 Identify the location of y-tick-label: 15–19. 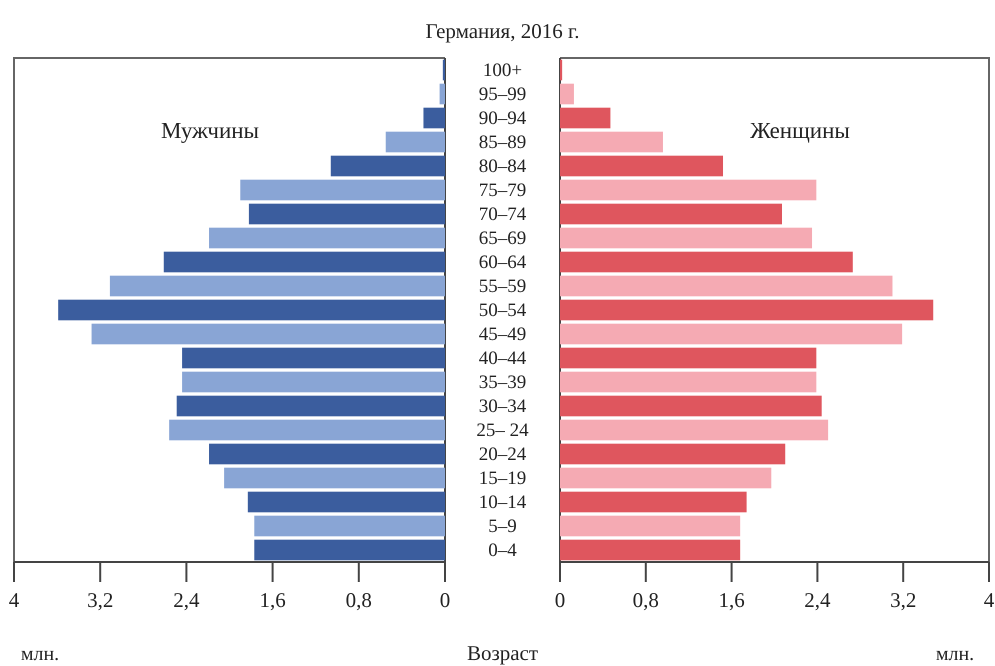
(502, 479).